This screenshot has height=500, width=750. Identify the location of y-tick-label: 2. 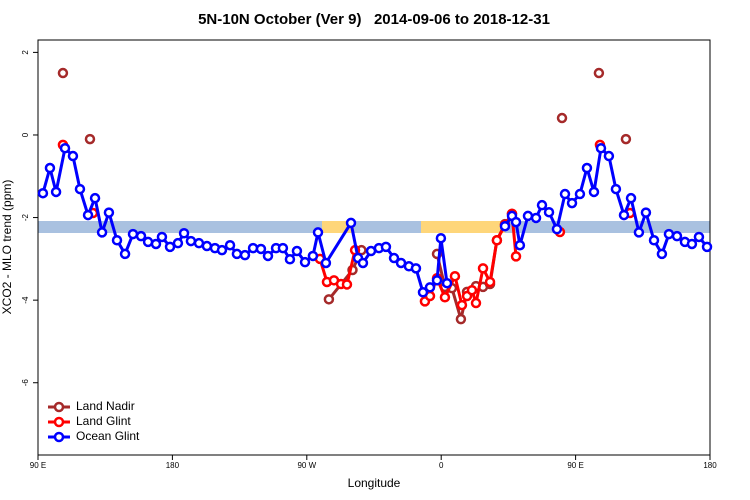
(25, 52).